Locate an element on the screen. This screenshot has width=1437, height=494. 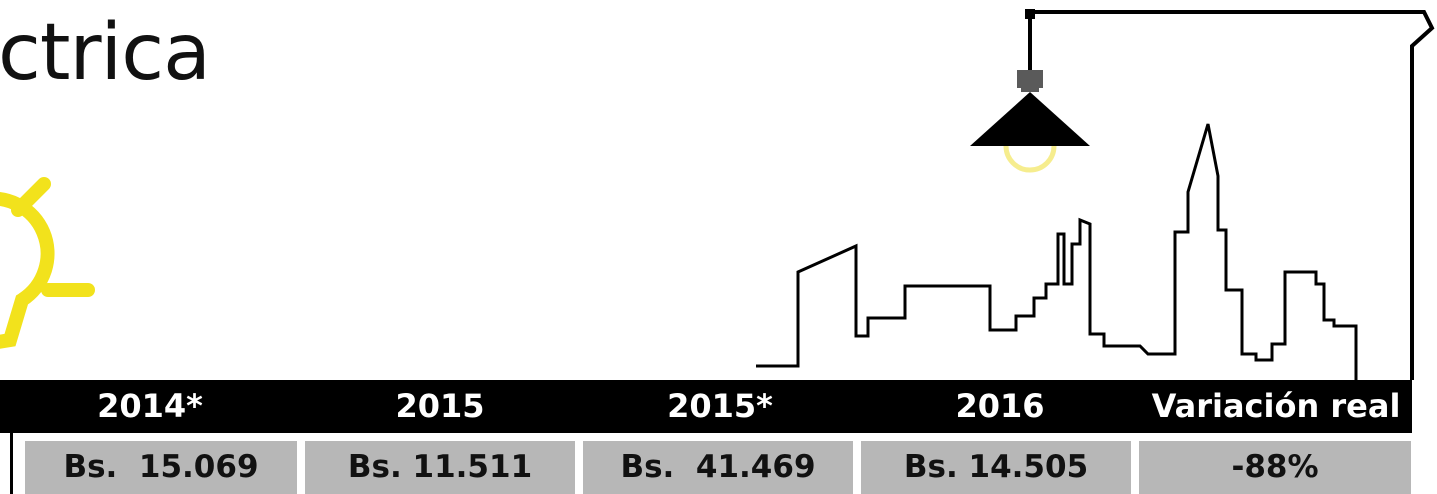
column-header: 2014* is located at coordinates (150, 406).